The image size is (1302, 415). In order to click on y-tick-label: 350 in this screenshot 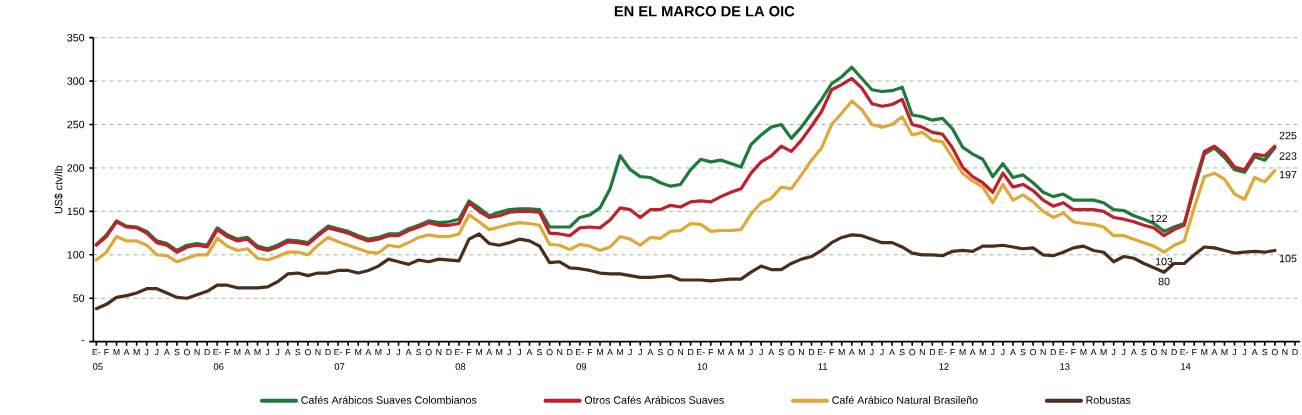, I will do `click(76, 37)`.